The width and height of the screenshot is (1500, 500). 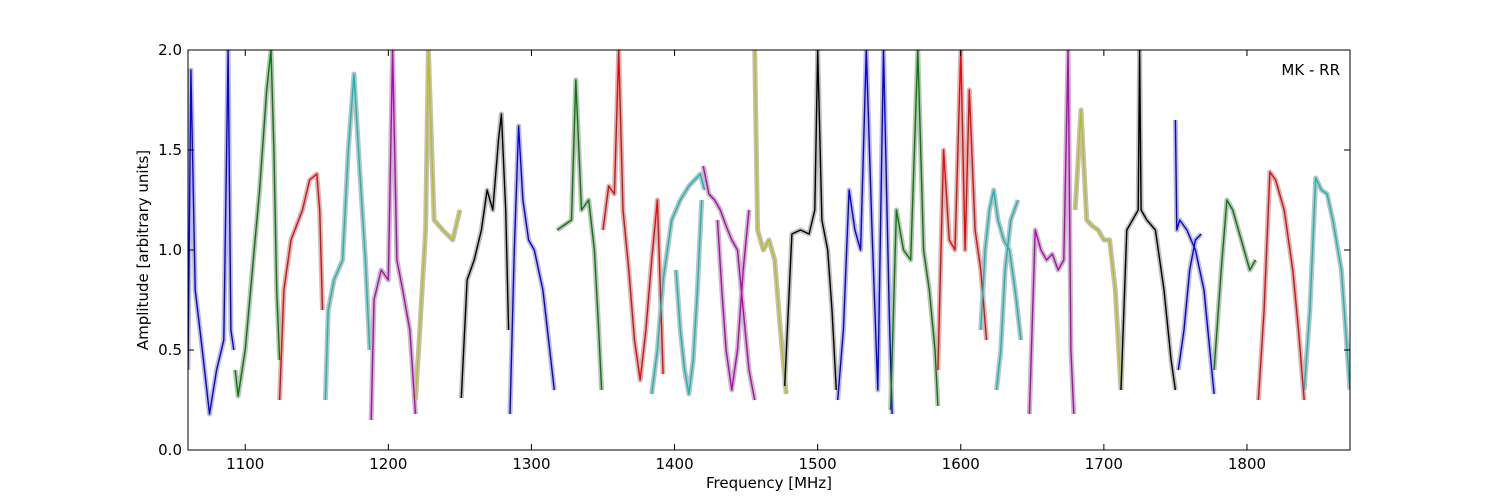 I want to click on x-tick-label: 1100, so click(x=245, y=464).